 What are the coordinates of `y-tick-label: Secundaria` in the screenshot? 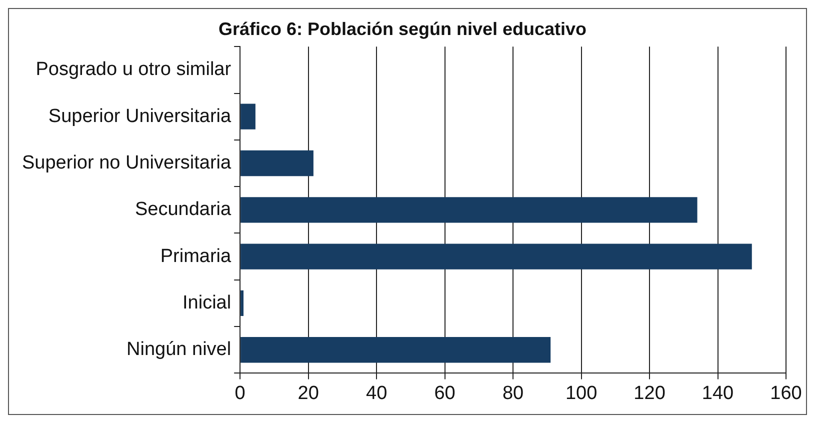 It's located at (183, 209).